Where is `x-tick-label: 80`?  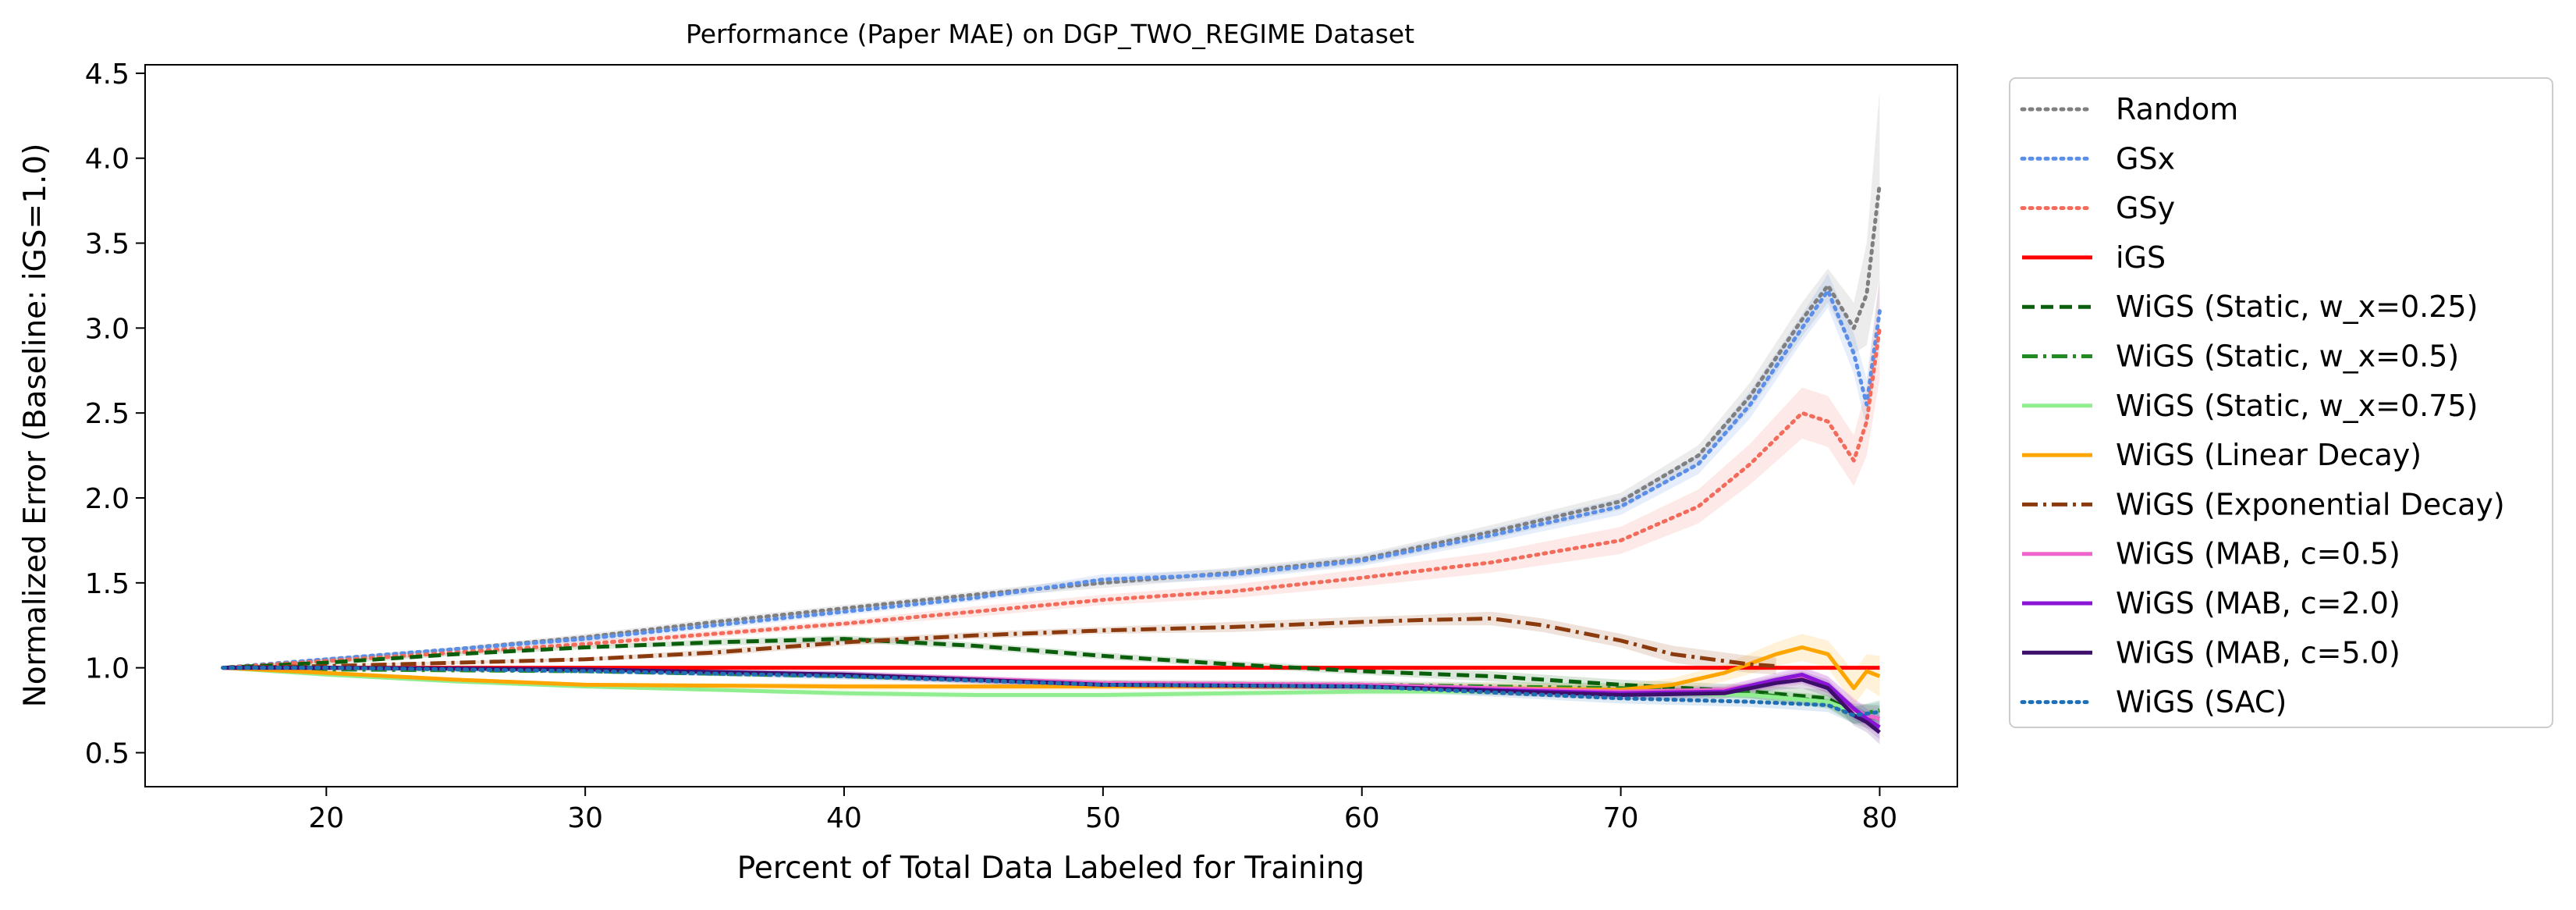
x-tick-label: 80 is located at coordinates (1880, 818).